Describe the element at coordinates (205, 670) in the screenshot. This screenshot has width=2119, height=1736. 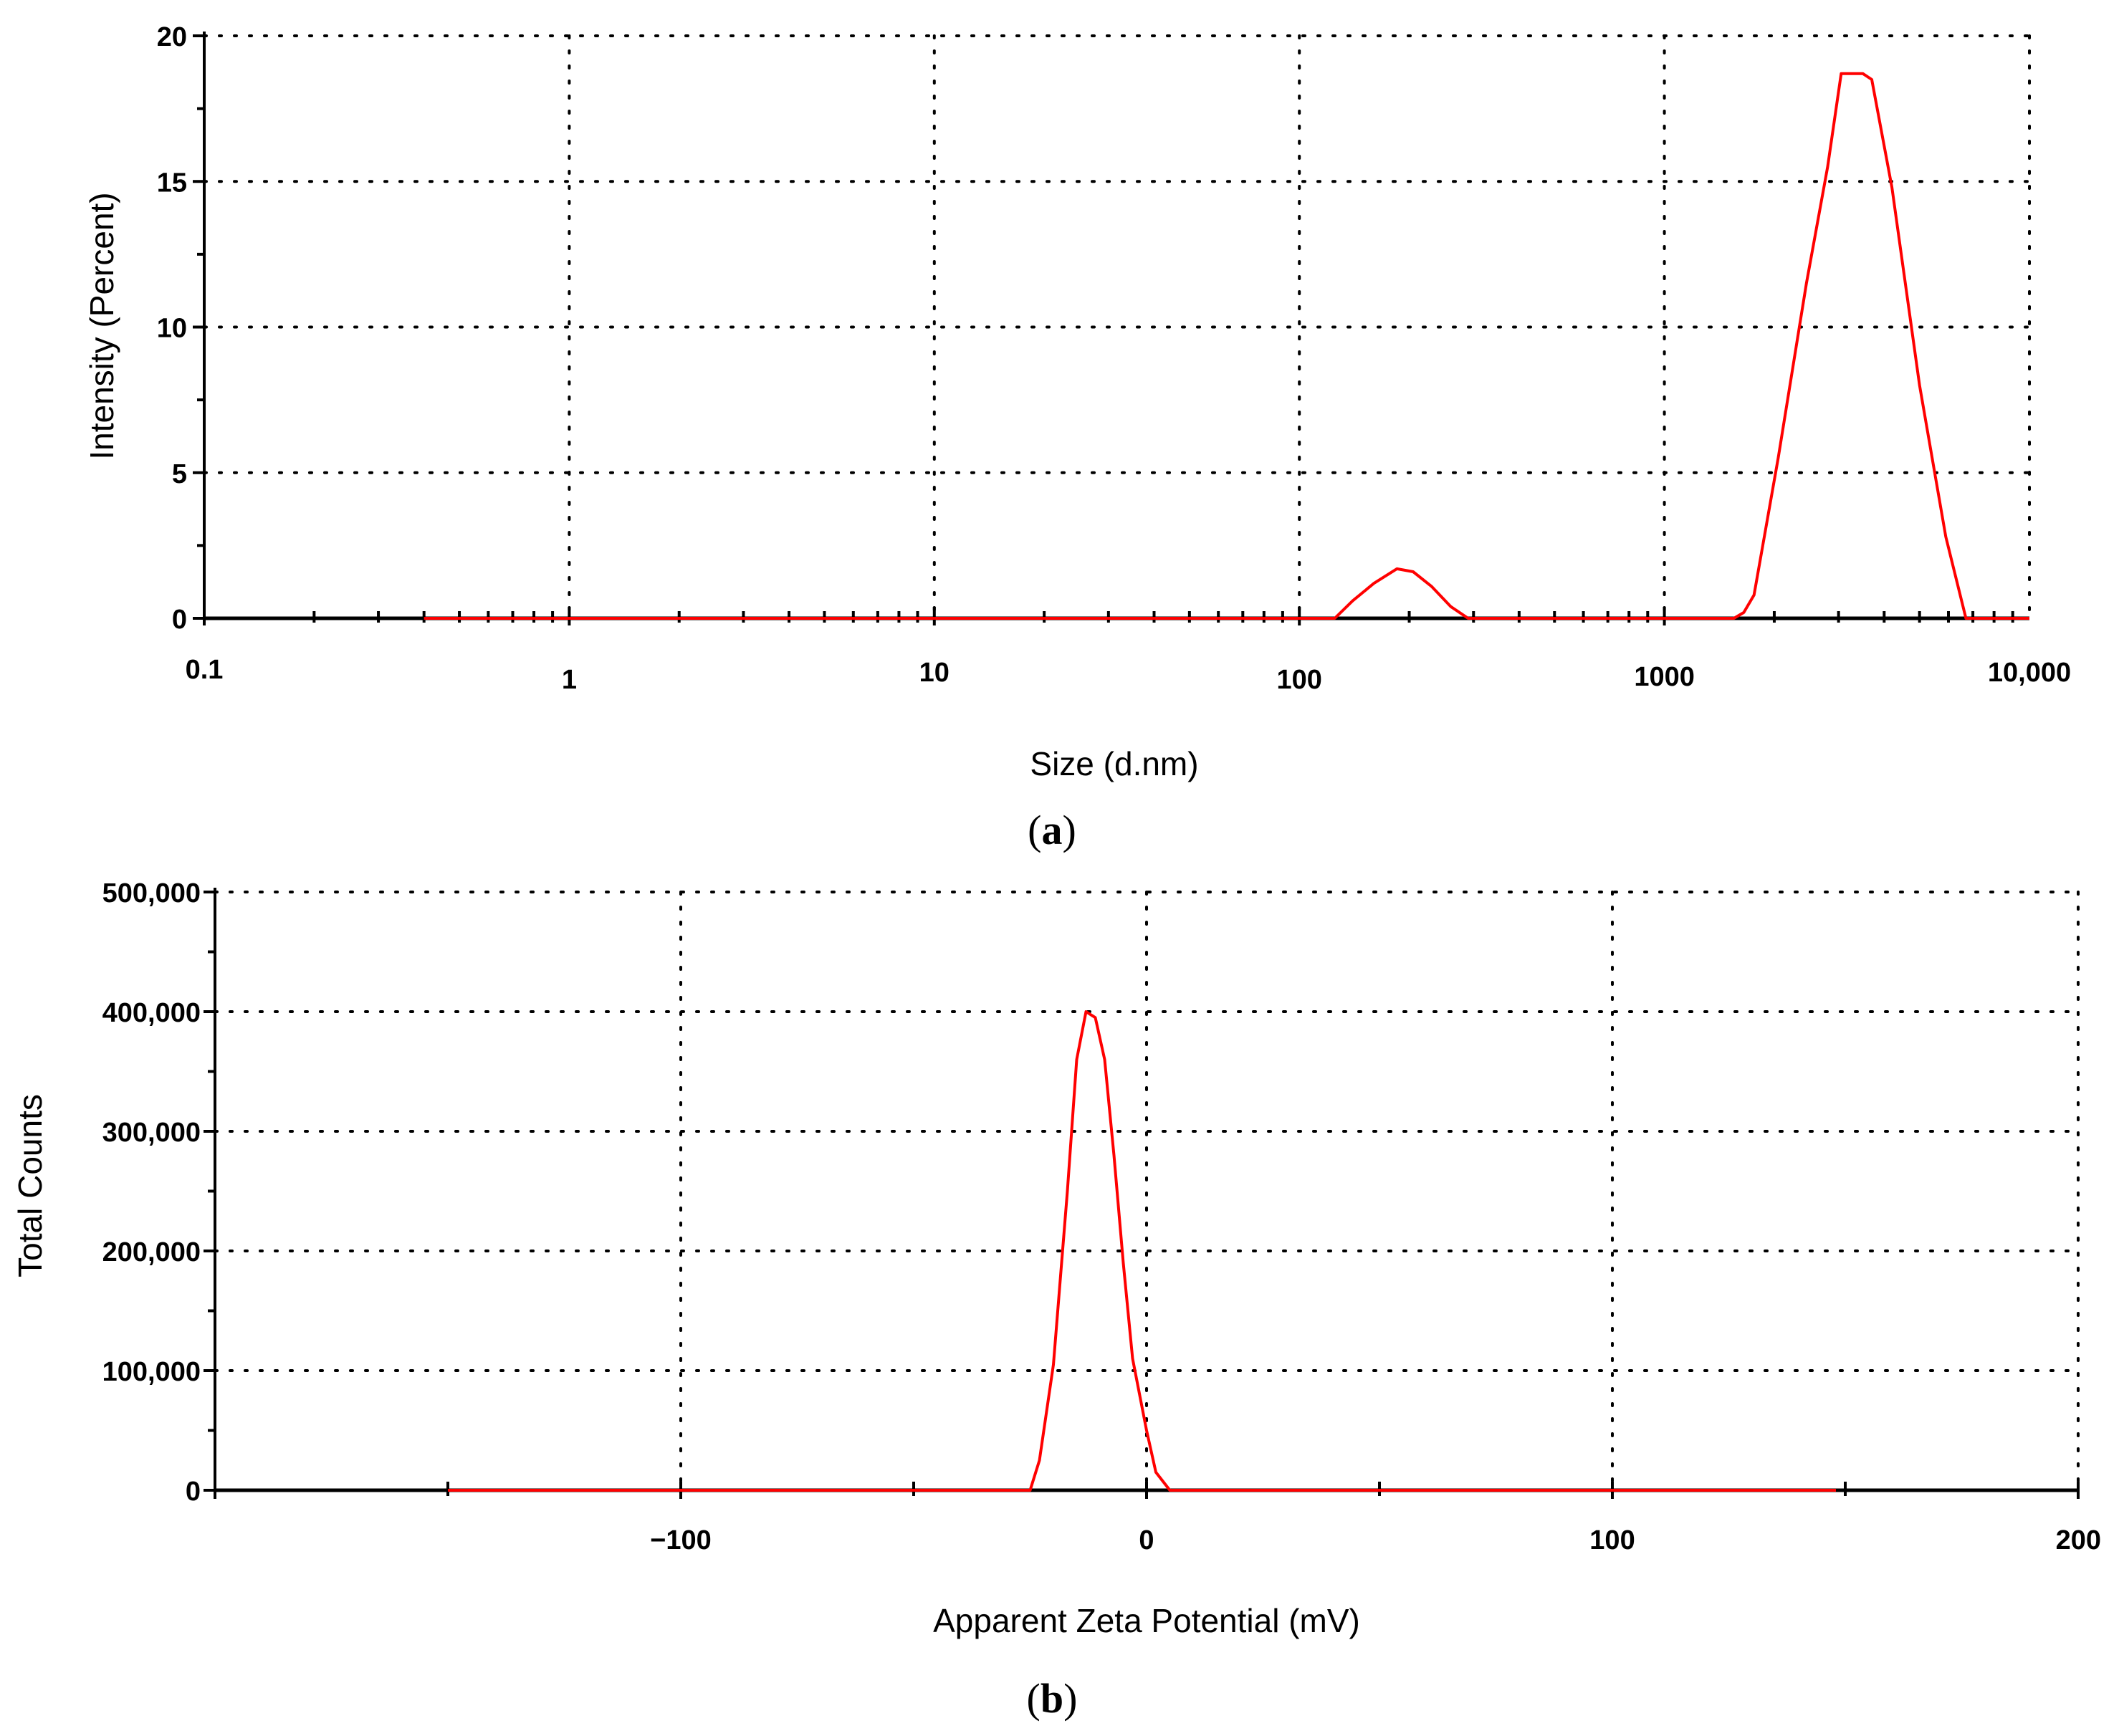
I see `x-tick-label: 0.1` at that location.